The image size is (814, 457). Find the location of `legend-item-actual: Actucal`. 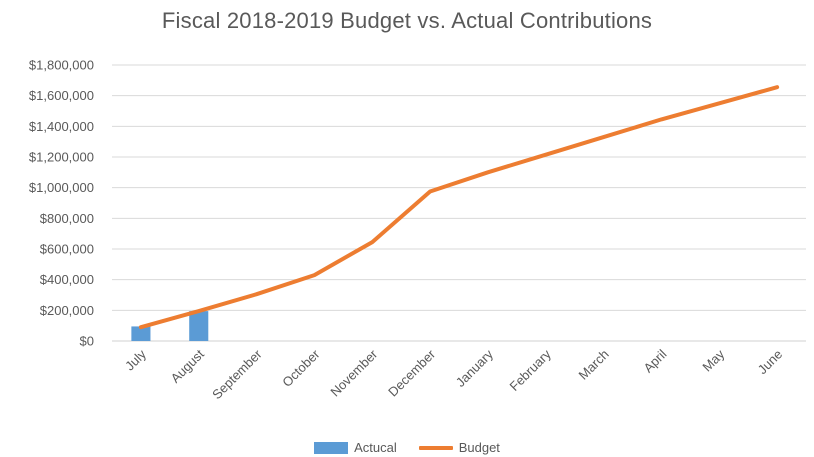

legend-item-actual: Actucal is located at coordinates (355, 447).